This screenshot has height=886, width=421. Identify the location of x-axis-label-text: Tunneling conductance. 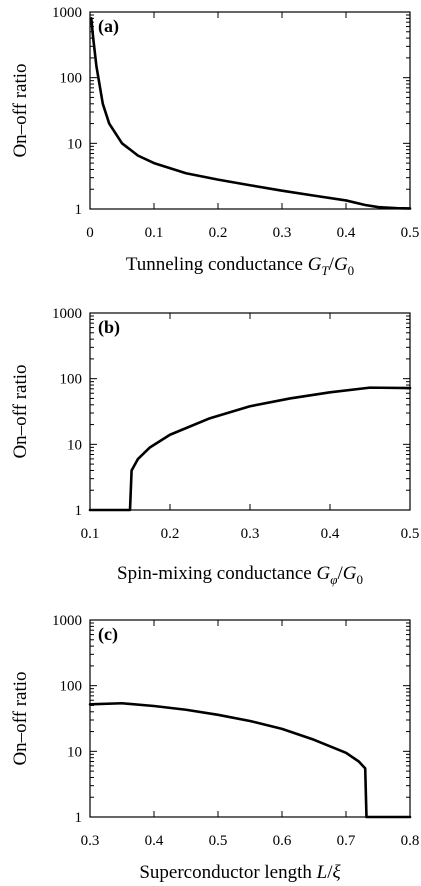
(217, 264).